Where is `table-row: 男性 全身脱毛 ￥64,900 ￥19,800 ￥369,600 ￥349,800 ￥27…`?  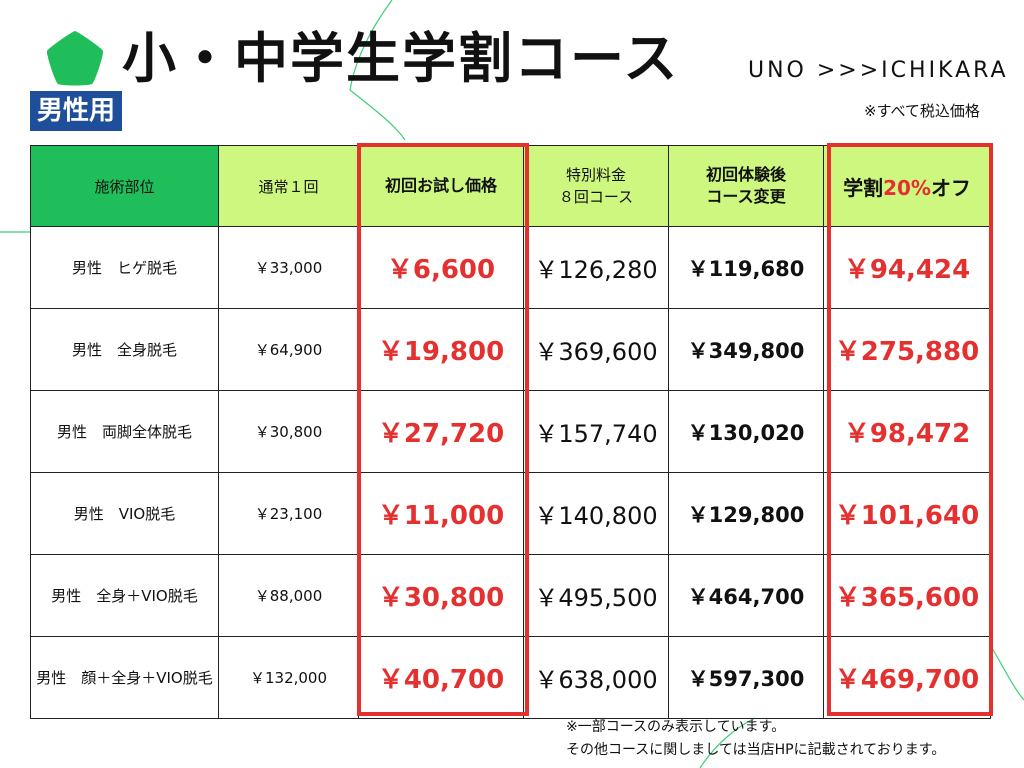 table-row: 男性 全身脱毛 ￥64,900 ￥19,800 ￥369,600 ￥349,800 ￥27… is located at coordinates (510, 349).